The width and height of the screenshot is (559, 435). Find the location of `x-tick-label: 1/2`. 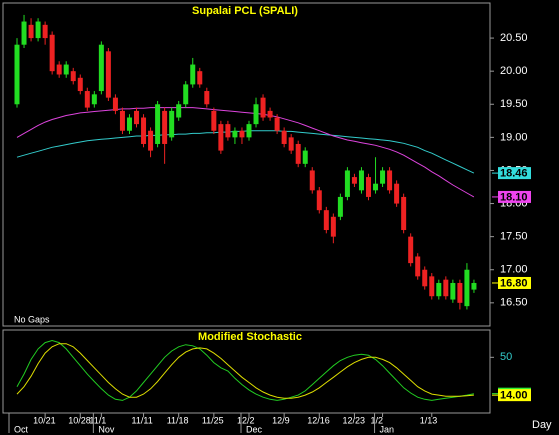

x-tick-label: 1/2 is located at coordinates (377, 420).